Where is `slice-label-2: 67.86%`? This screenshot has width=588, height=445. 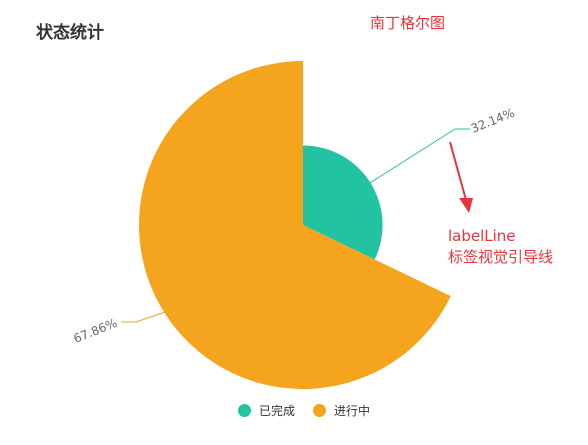
slice-label-2: 67.86% is located at coordinates (95, 331).